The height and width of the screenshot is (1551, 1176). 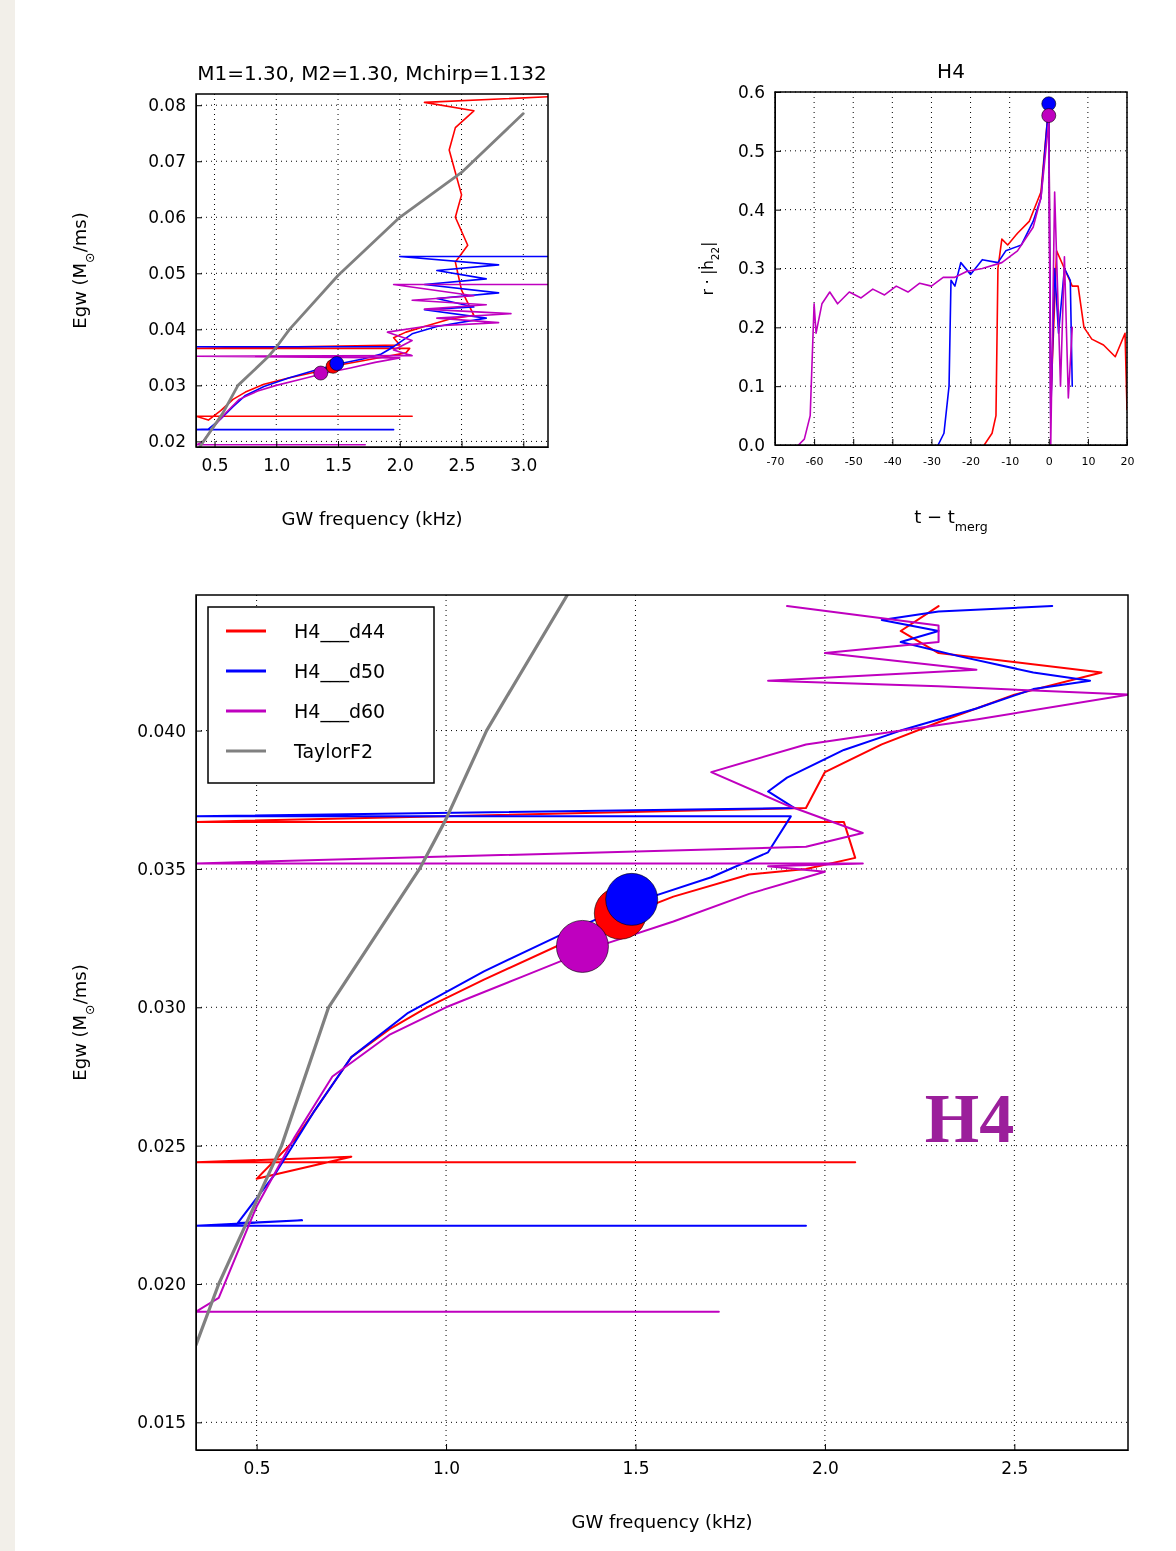 What do you see at coordinates (751, 386) in the screenshot?
I see `y-tick-label: 0.1` at bounding box center [751, 386].